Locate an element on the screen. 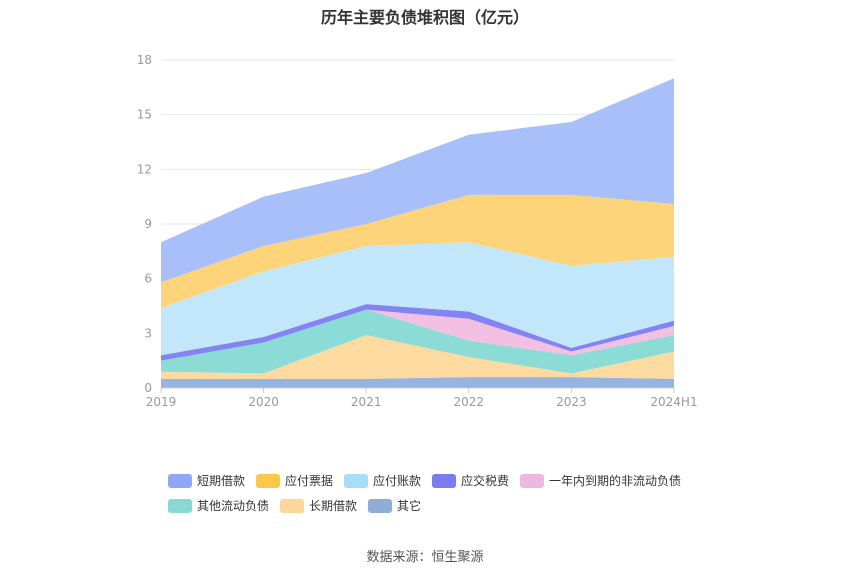 The width and height of the screenshot is (850, 575). y-tick-label: 3 is located at coordinates (148, 333).